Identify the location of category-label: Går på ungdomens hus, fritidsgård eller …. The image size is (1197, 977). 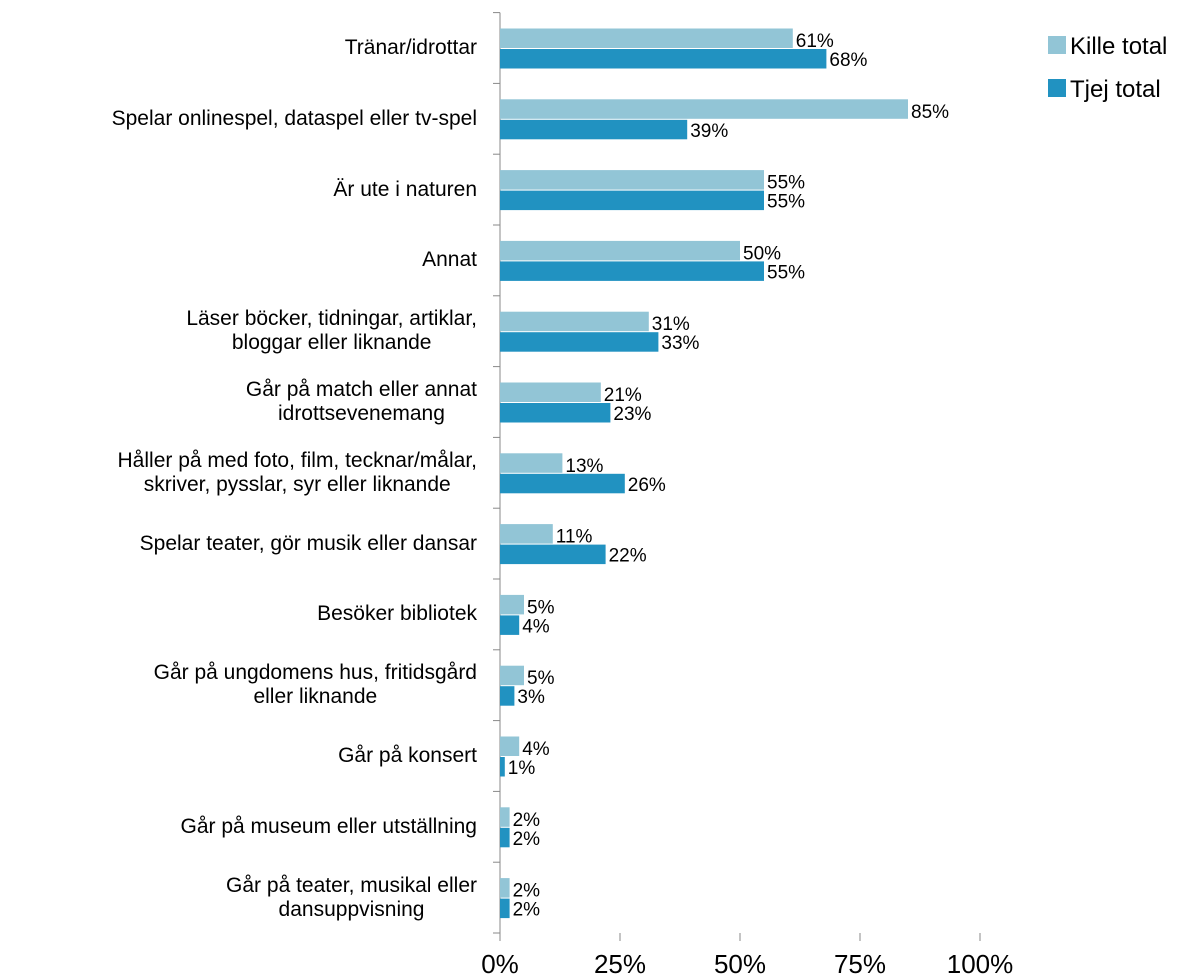
(315, 685).